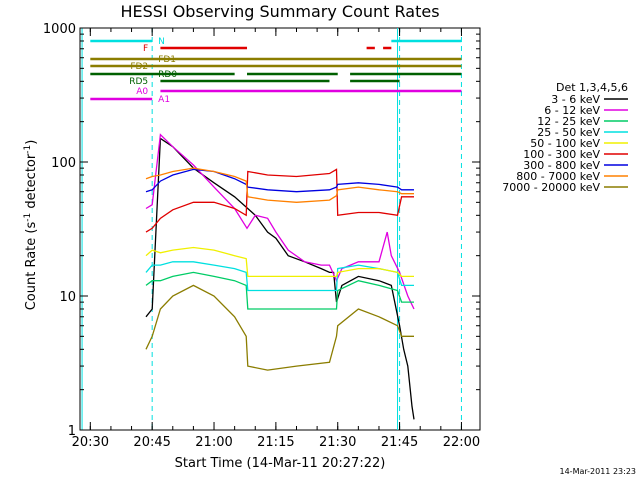  What do you see at coordinates (63, 163) in the screenshot?
I see `y-tick-label-2: 100` at bounding box center [63, 163].